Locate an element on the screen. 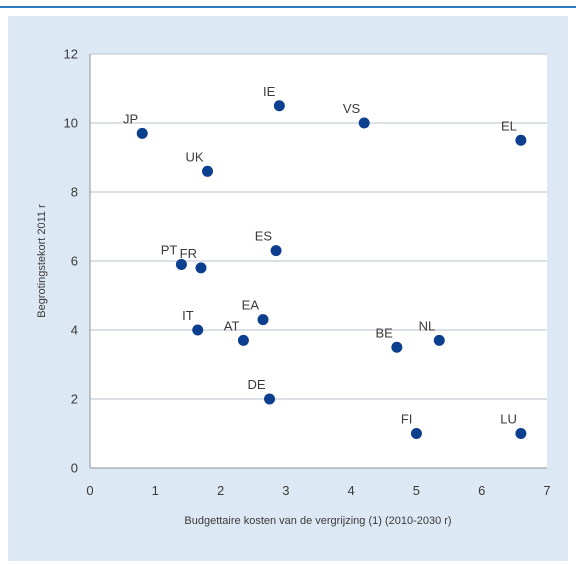 The width and height of the screenshot is (576, 564). y-tick-label: 4 is located at coordinates (74, 330).